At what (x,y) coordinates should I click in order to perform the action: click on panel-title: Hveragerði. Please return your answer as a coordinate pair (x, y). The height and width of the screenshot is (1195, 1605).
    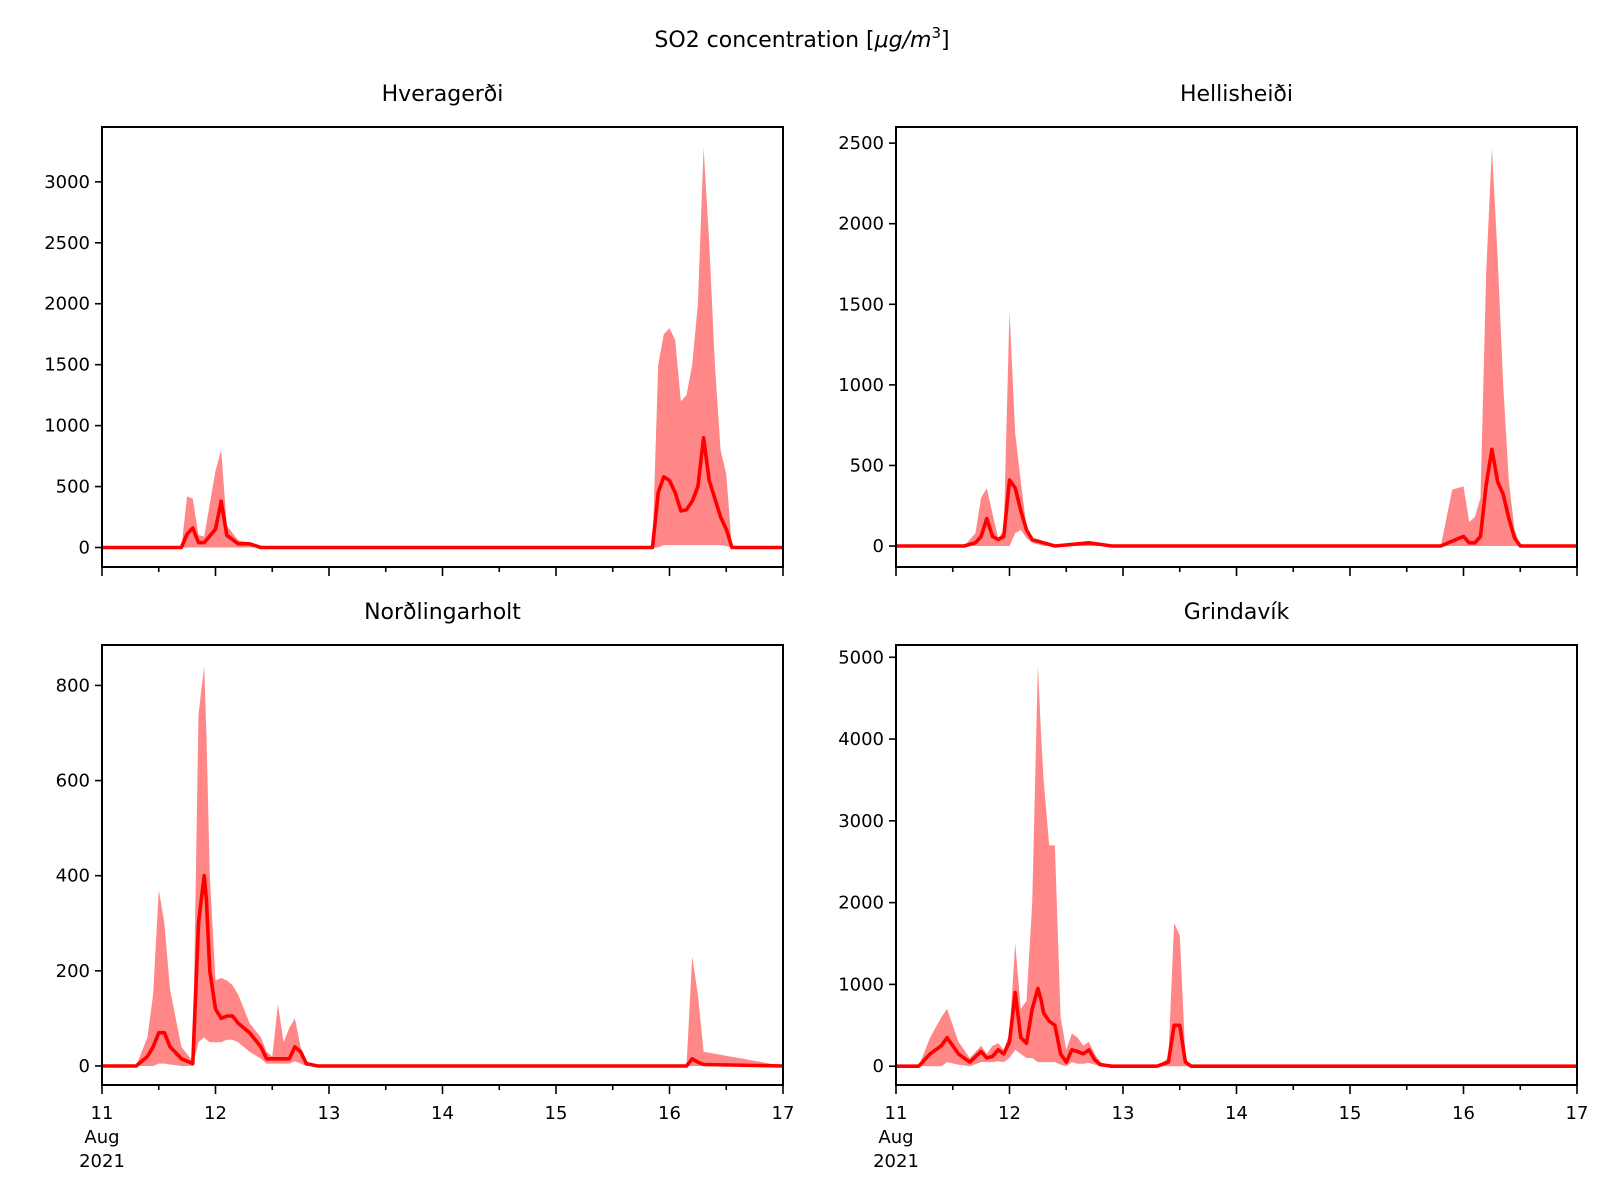
    Looking at the image, I should click on (443, 94).